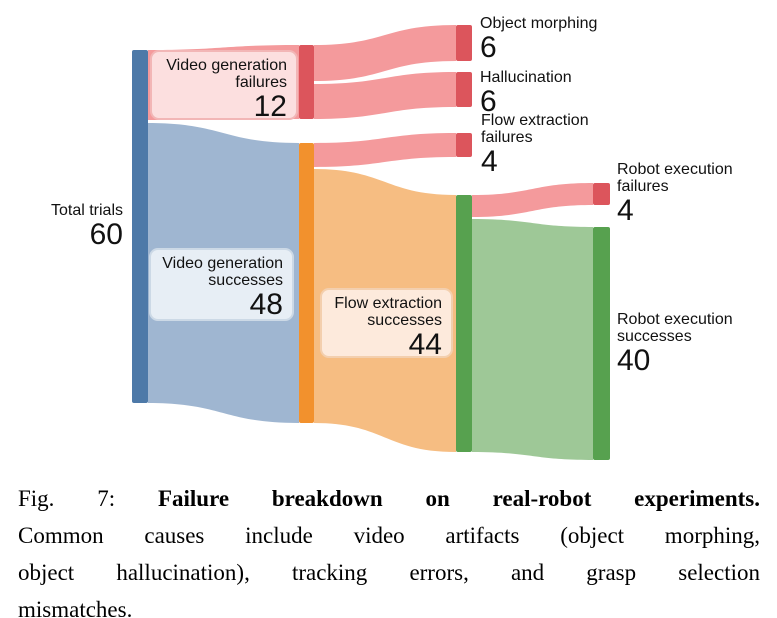 This screenshot has width=777, height=618. What do you see at coordinates (71, 226) in the screenshot?
I see `label-total-trials: Total trials 60` at bounding box center [71, 226].